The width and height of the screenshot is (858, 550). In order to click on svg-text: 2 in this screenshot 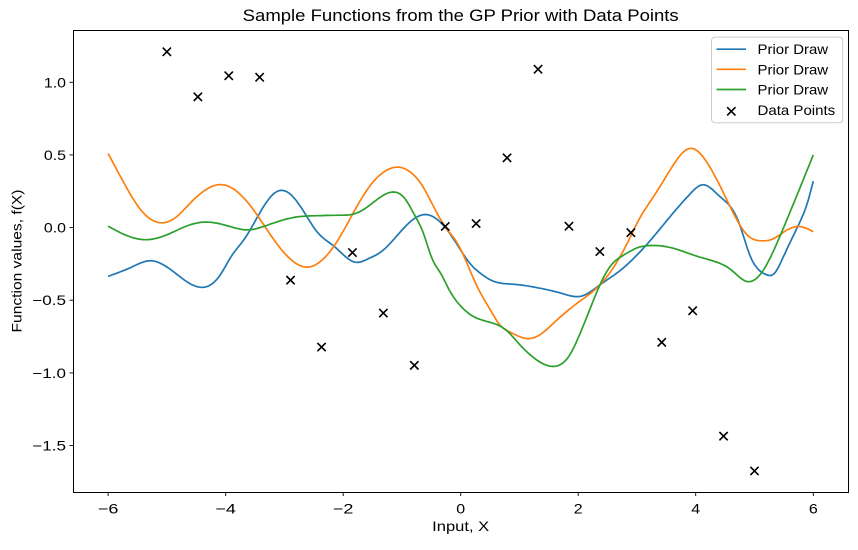, I will do `click(578, 509)`.